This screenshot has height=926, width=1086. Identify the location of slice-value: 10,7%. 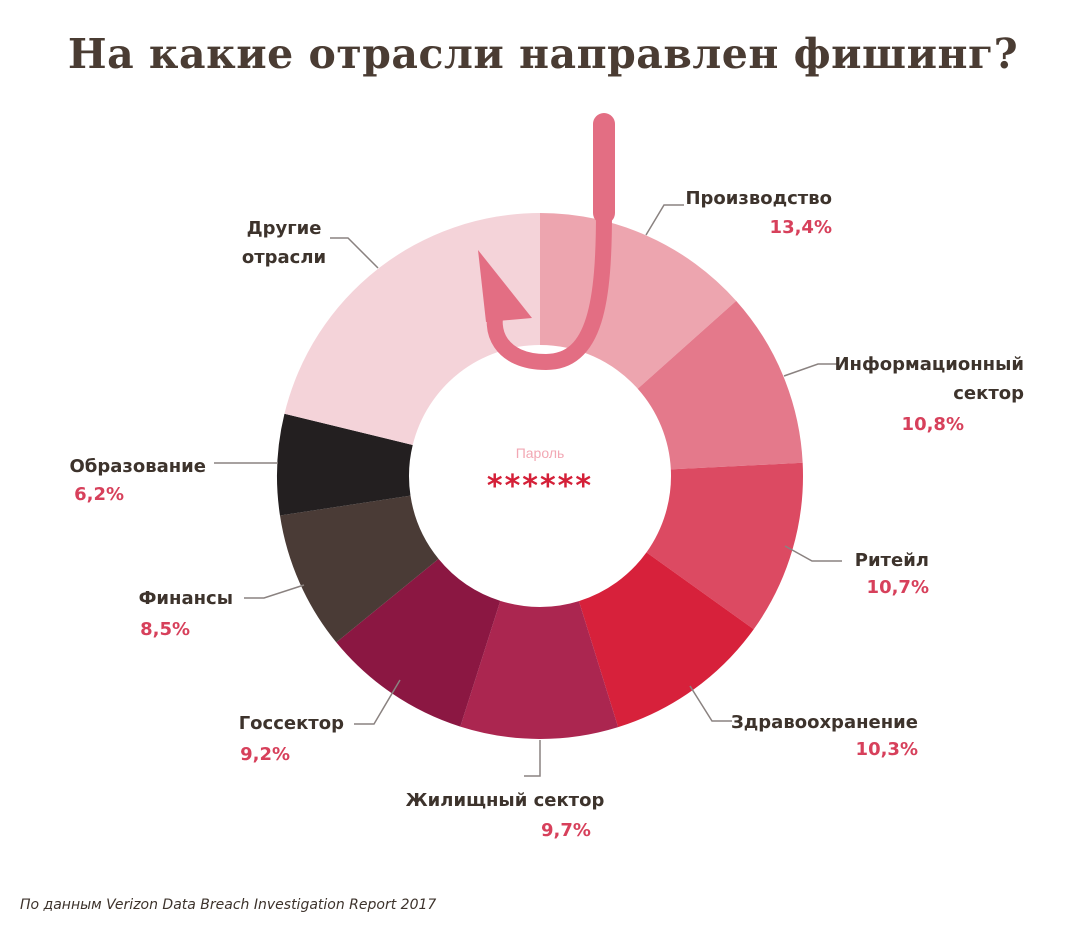
(898, 587).